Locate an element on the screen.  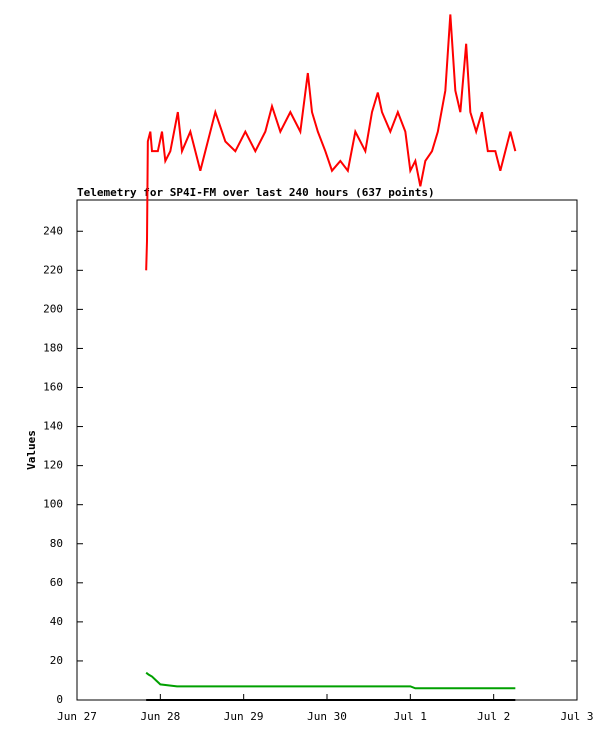
y-tick-label: 120 is located at coordinates (53, 465).